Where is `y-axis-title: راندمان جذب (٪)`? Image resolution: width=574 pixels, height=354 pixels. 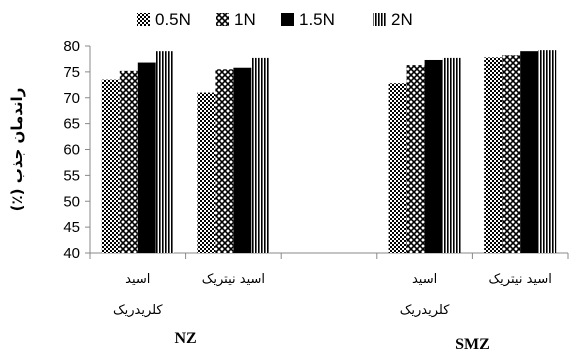 y-axis-title: راندمان جذب (٪) is located at coordinates (17, 150).